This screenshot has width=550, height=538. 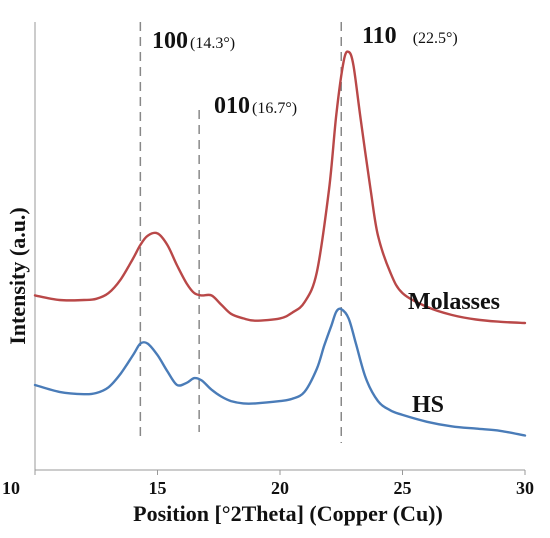 I want to click on labels-layer: Molasses HS, so click(x=454, y=353).